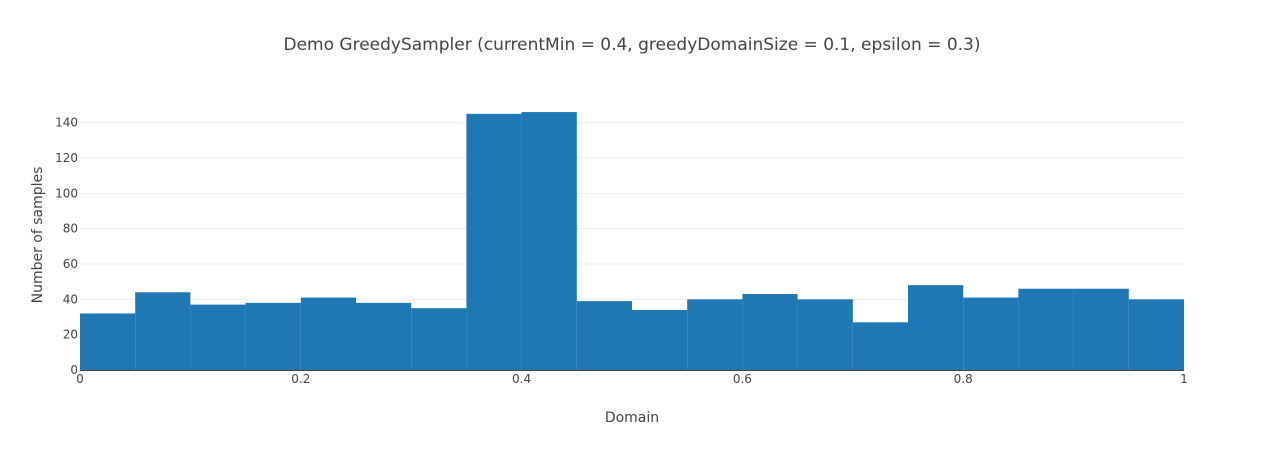  Describe the element at coordinates (521, 379) in the screenshot. I see `x-tick-label: 0.4` at that location.